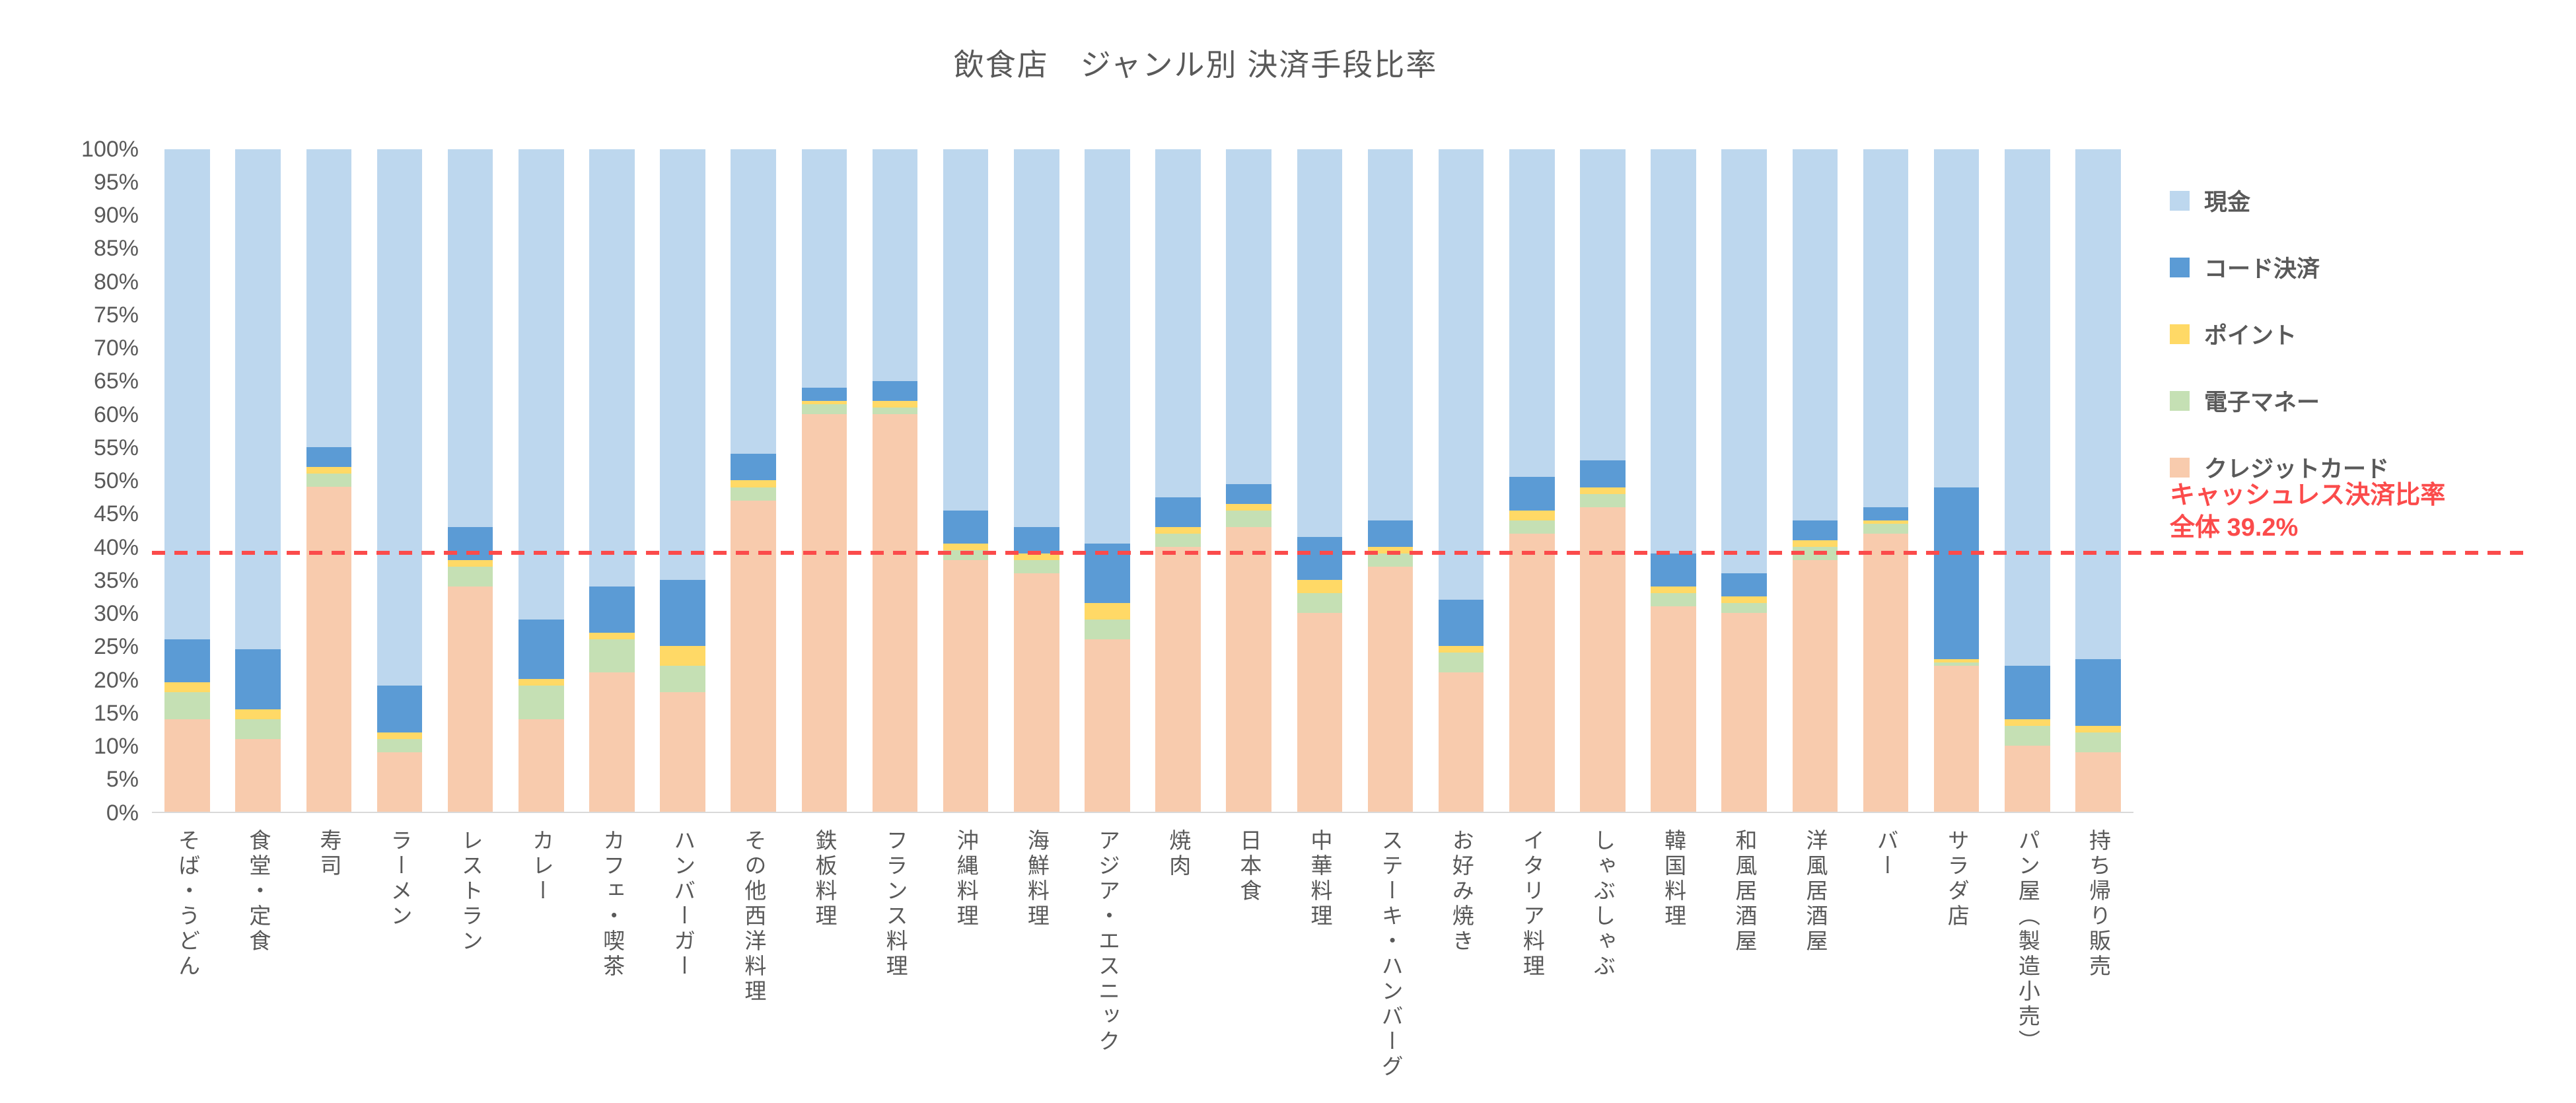 This screenshot has width=2576, height=1103. What do you see at coordinates (966, 966) in the screenshot?
I see `x-axis-label-slot: 沖縄料理` at bounding box center [966, 966].